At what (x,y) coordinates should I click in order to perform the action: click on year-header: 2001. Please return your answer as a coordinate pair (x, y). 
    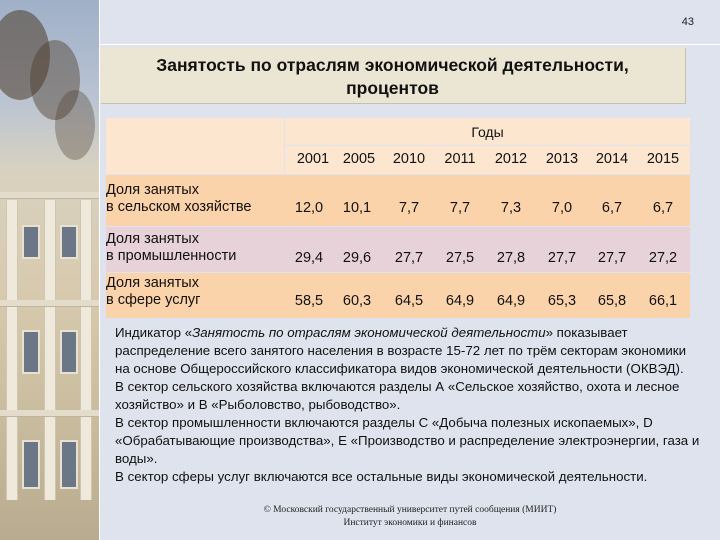
    Looking at the image, I should click on (313, 159).